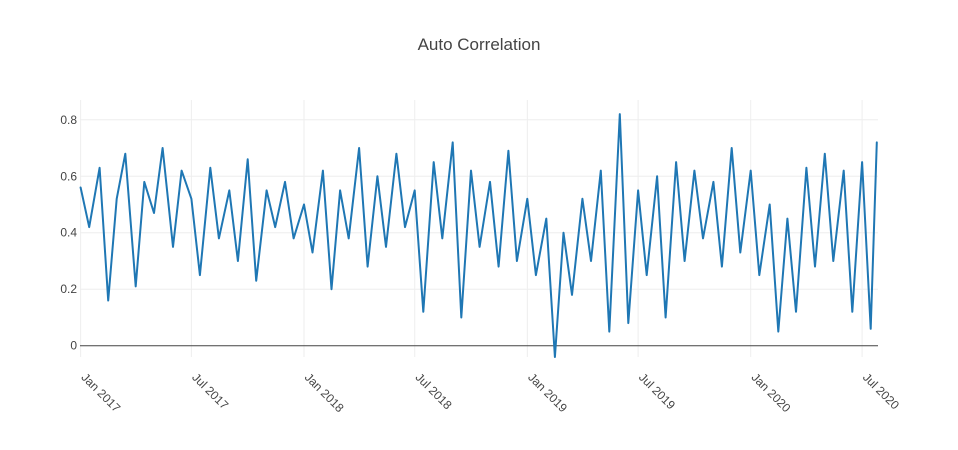 Image resolution: width=958 pixels, height=450 pixels. I want to click on x-tick-label: Jan 2020, so click(771, 392).